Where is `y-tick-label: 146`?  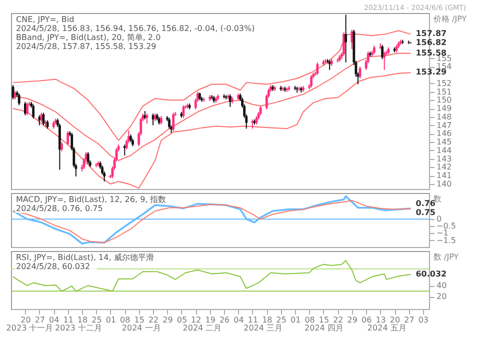 y-tick-label: 146 is located at coordinates (444, 133).